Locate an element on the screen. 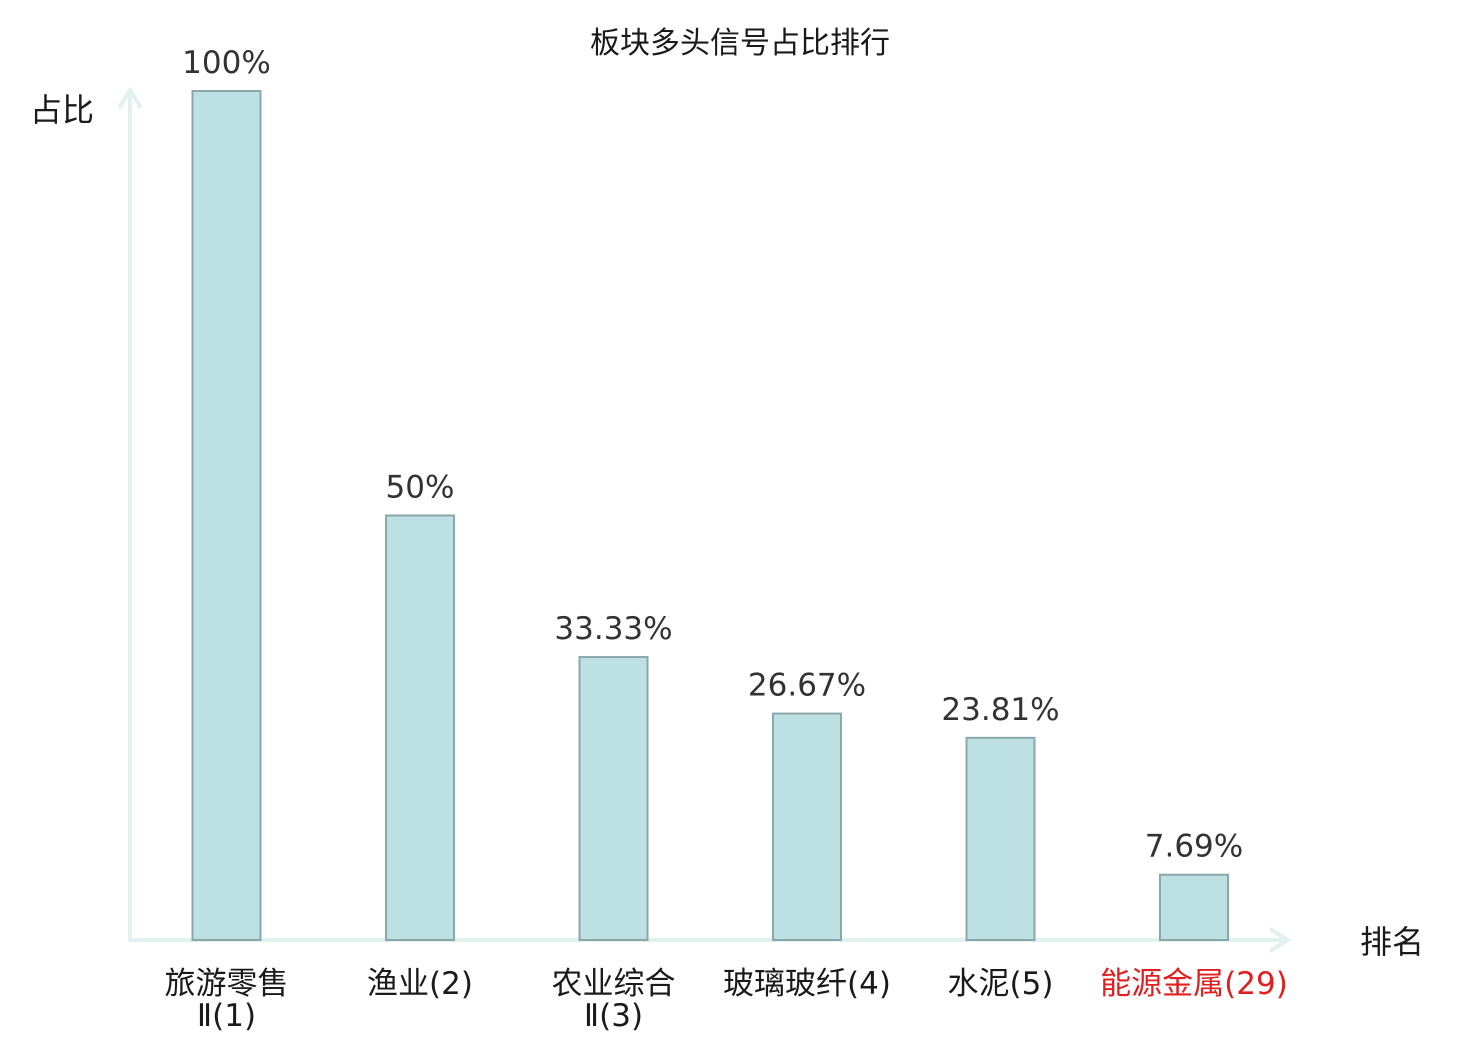 The width and height of the screenshot is (1480, 1045). bar-value-label: 23.81% is located at coordinates (1000, 710).